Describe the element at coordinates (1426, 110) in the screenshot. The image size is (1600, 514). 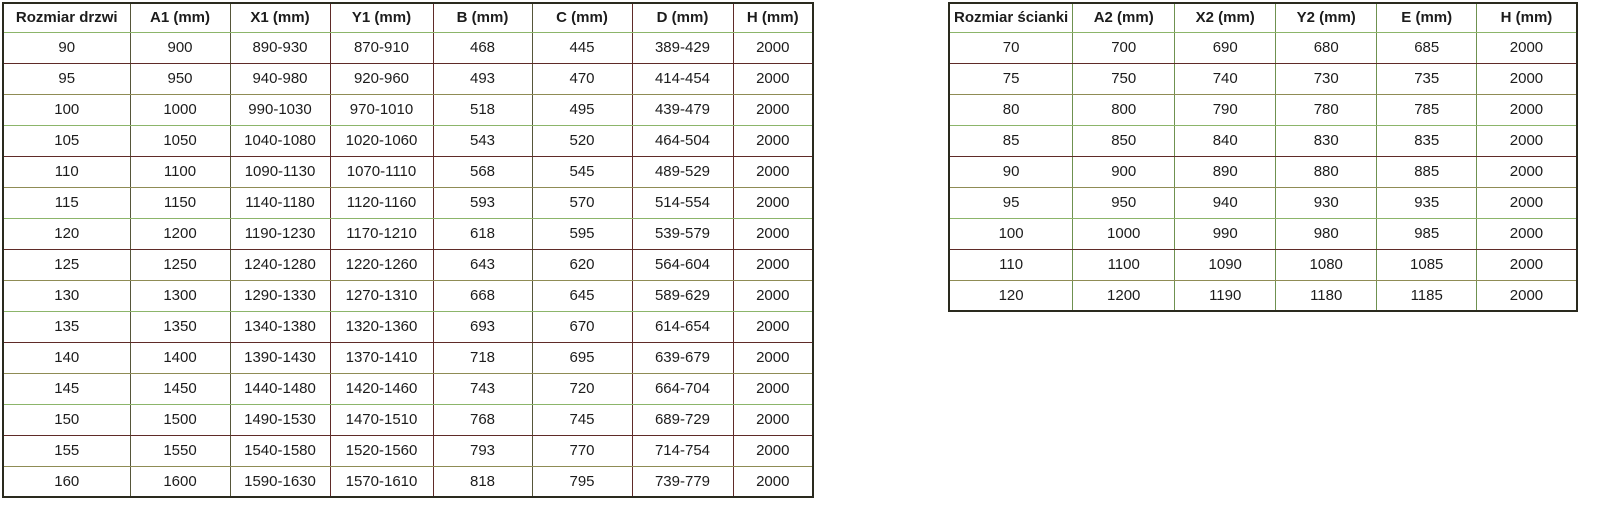
I see `table-cell: 785` at that location.